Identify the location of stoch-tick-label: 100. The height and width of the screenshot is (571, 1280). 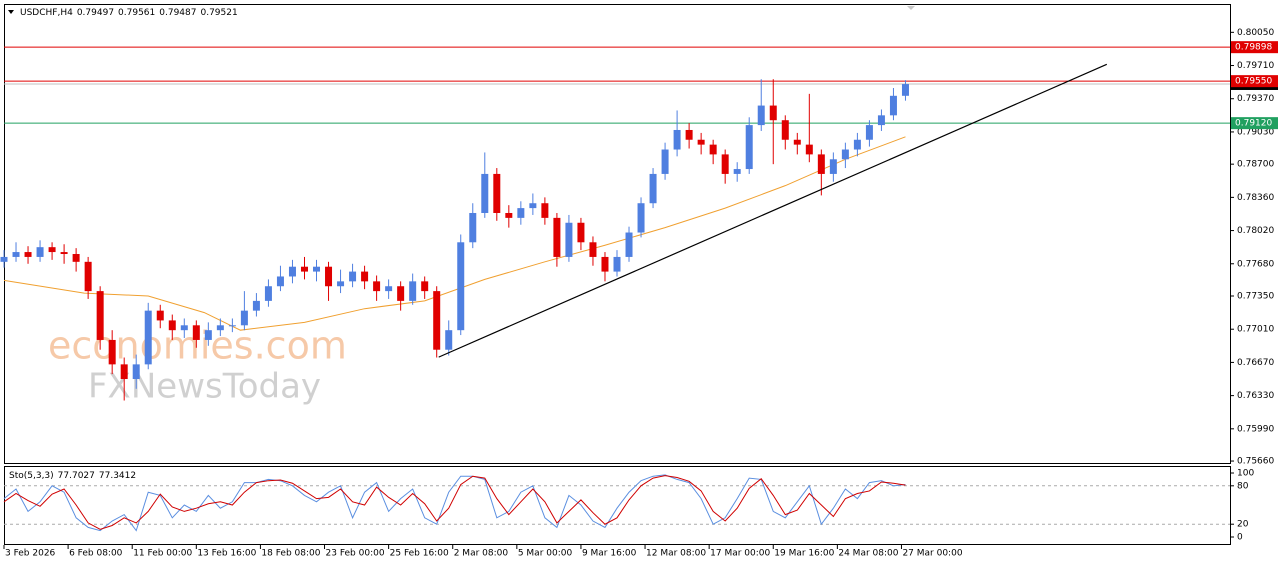
(1245, 474).